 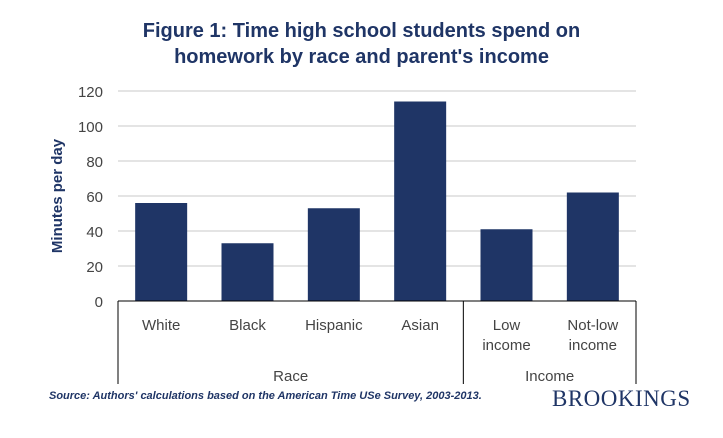 I want to click on x-tick-label: Asian, so click(x=420, y=325).